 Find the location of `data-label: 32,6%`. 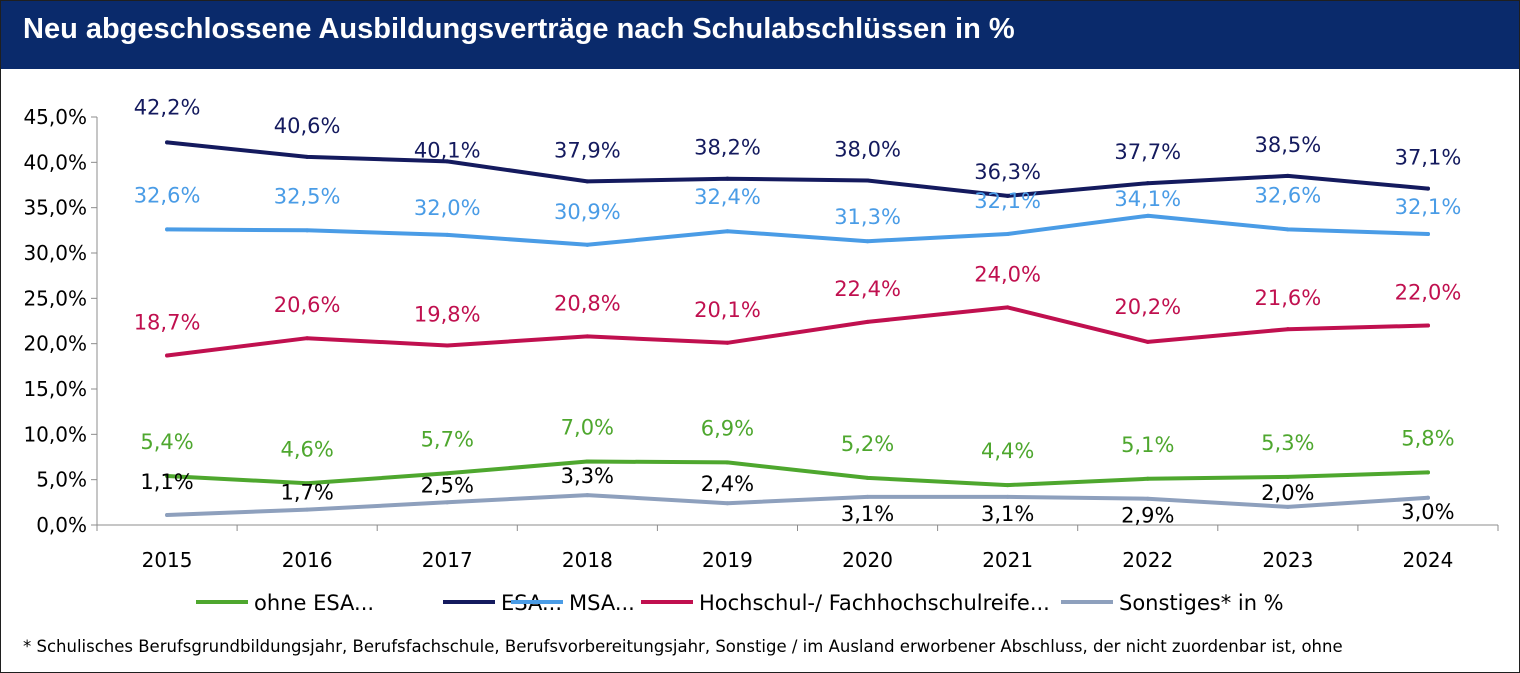

data-label: 32,6% is located at coordinates (167, 195).